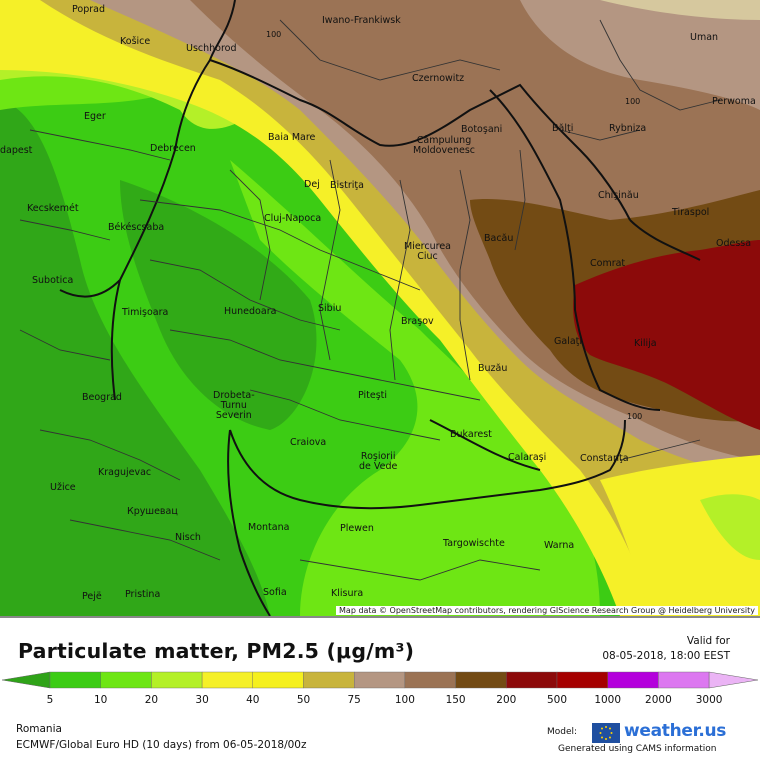 This screenshot has height=760, width=760. What do you see at coordinates (474, 543) in the screenshot?
I see `city-label: Targowischte` at bounding box center [474, 543].